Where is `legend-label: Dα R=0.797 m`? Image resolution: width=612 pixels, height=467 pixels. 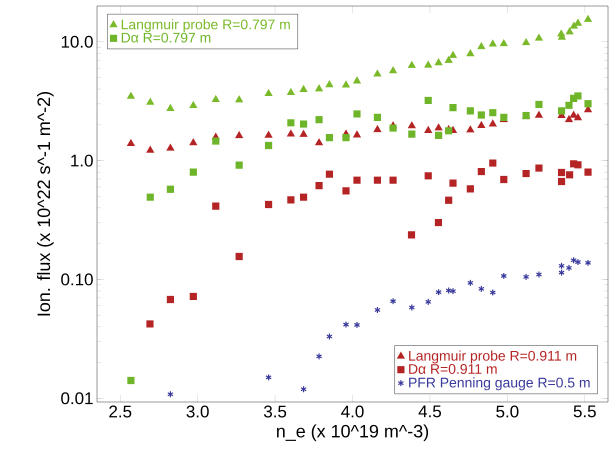 legend-label: Dα R=0.797 m is located at coordinates (166, 37).